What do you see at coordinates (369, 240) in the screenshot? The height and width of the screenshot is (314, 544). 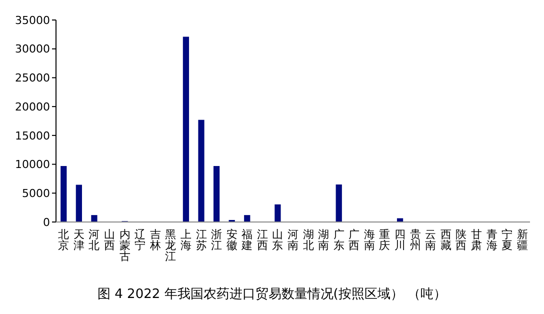 I see `x-tick-label: 海南` at bounding box center [369, 240].